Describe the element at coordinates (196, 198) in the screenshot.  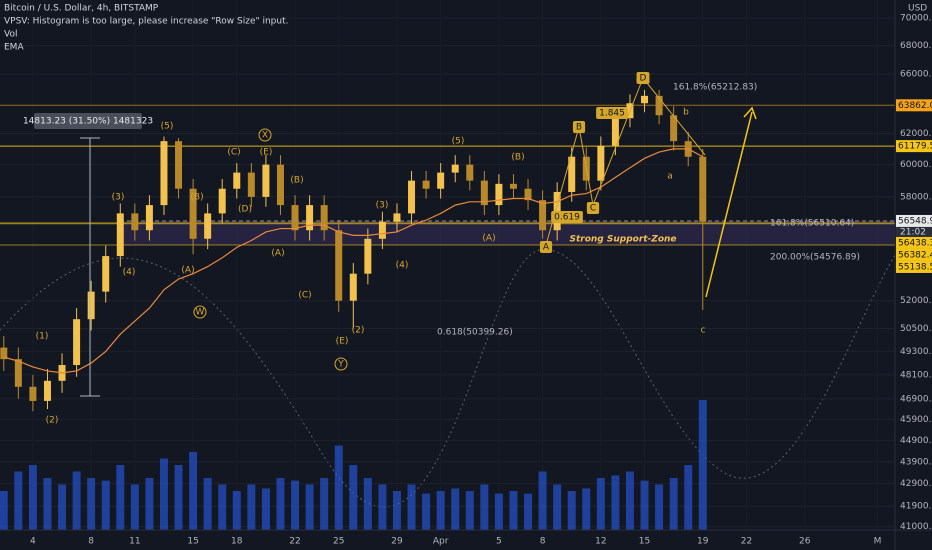
I see `wave-label: (B)` at that location.